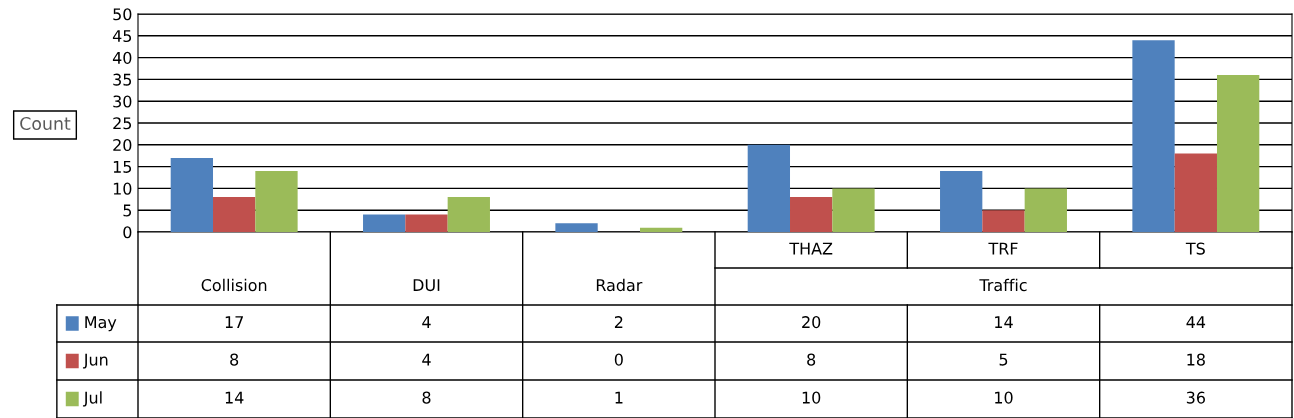 The width and height of the screenshot is (1294, 418). What do you see at coordinates (618, 322) in the screenshot?
I see `data-label: 2` at bounding box center [618, 322].